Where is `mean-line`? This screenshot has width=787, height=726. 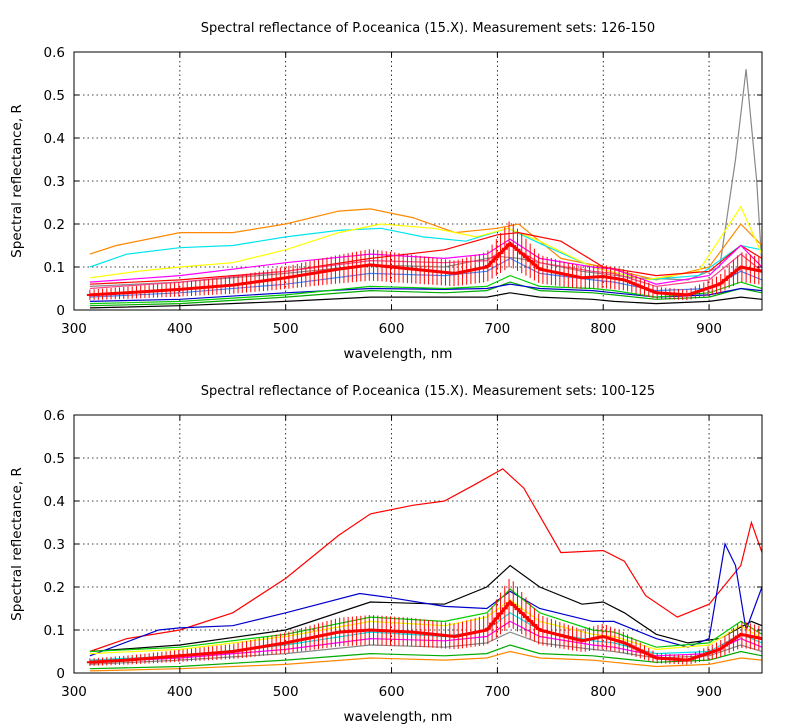 mean-line is located at coordinates (425, 269).